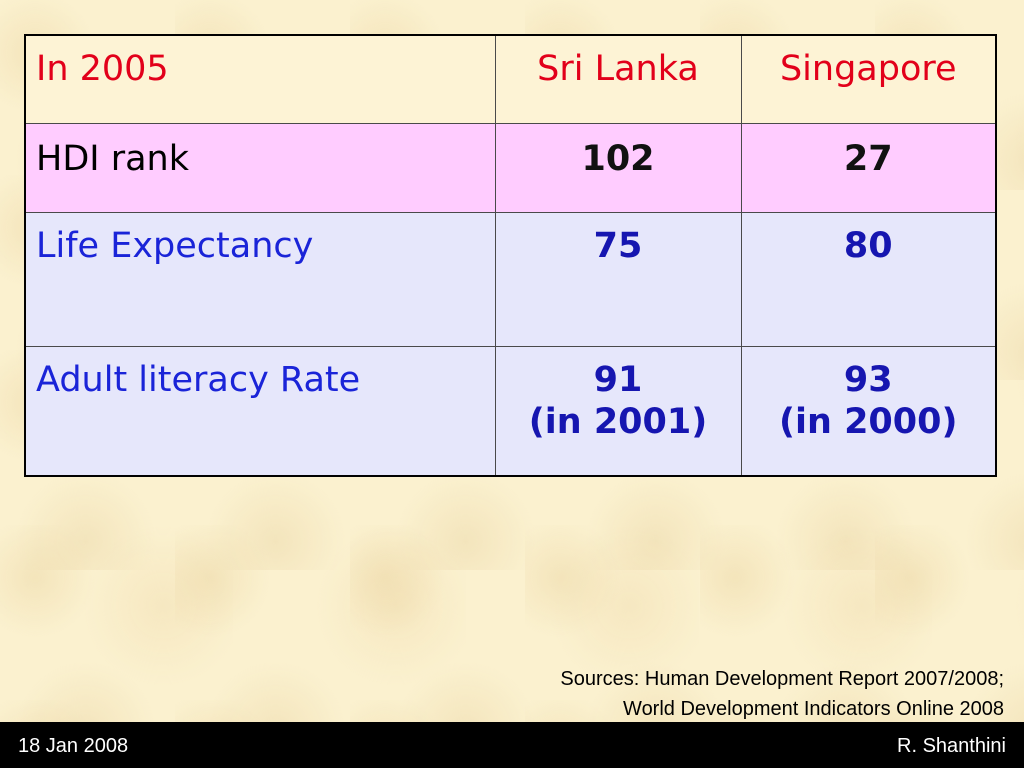 The height and width of the screenshot is (768, 1024). I want to click on sources-line-2: World Development Indicators Online 2008, so click(813, 709).